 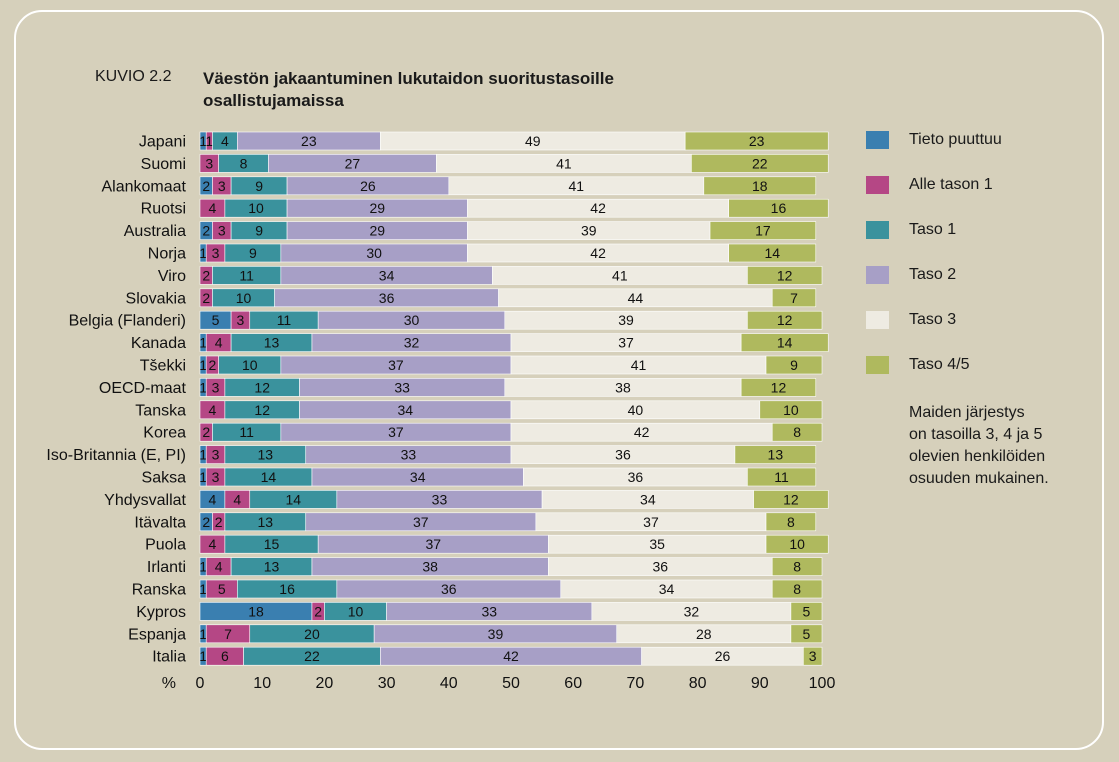 I want to click on x-tick-label: 10, so click(x=262, y=683).